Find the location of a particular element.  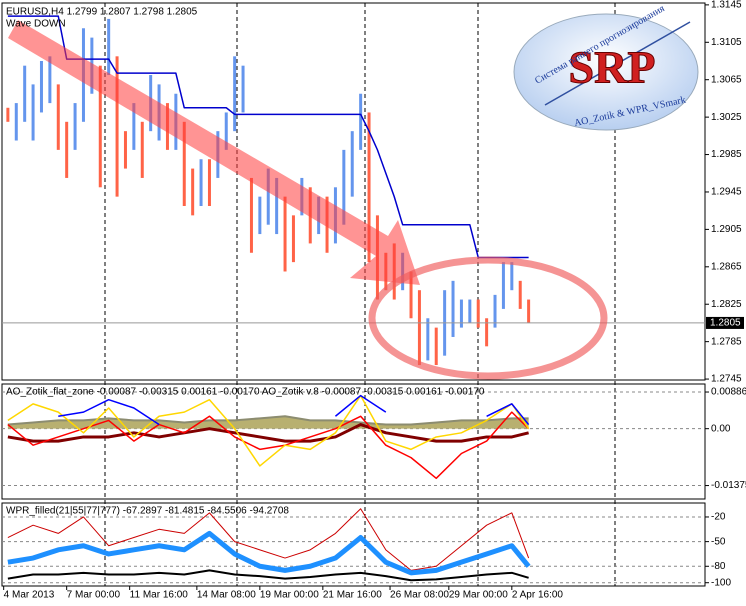

x-tick-label: 2 Apr 16:00 is located at coordinates (538, 595).